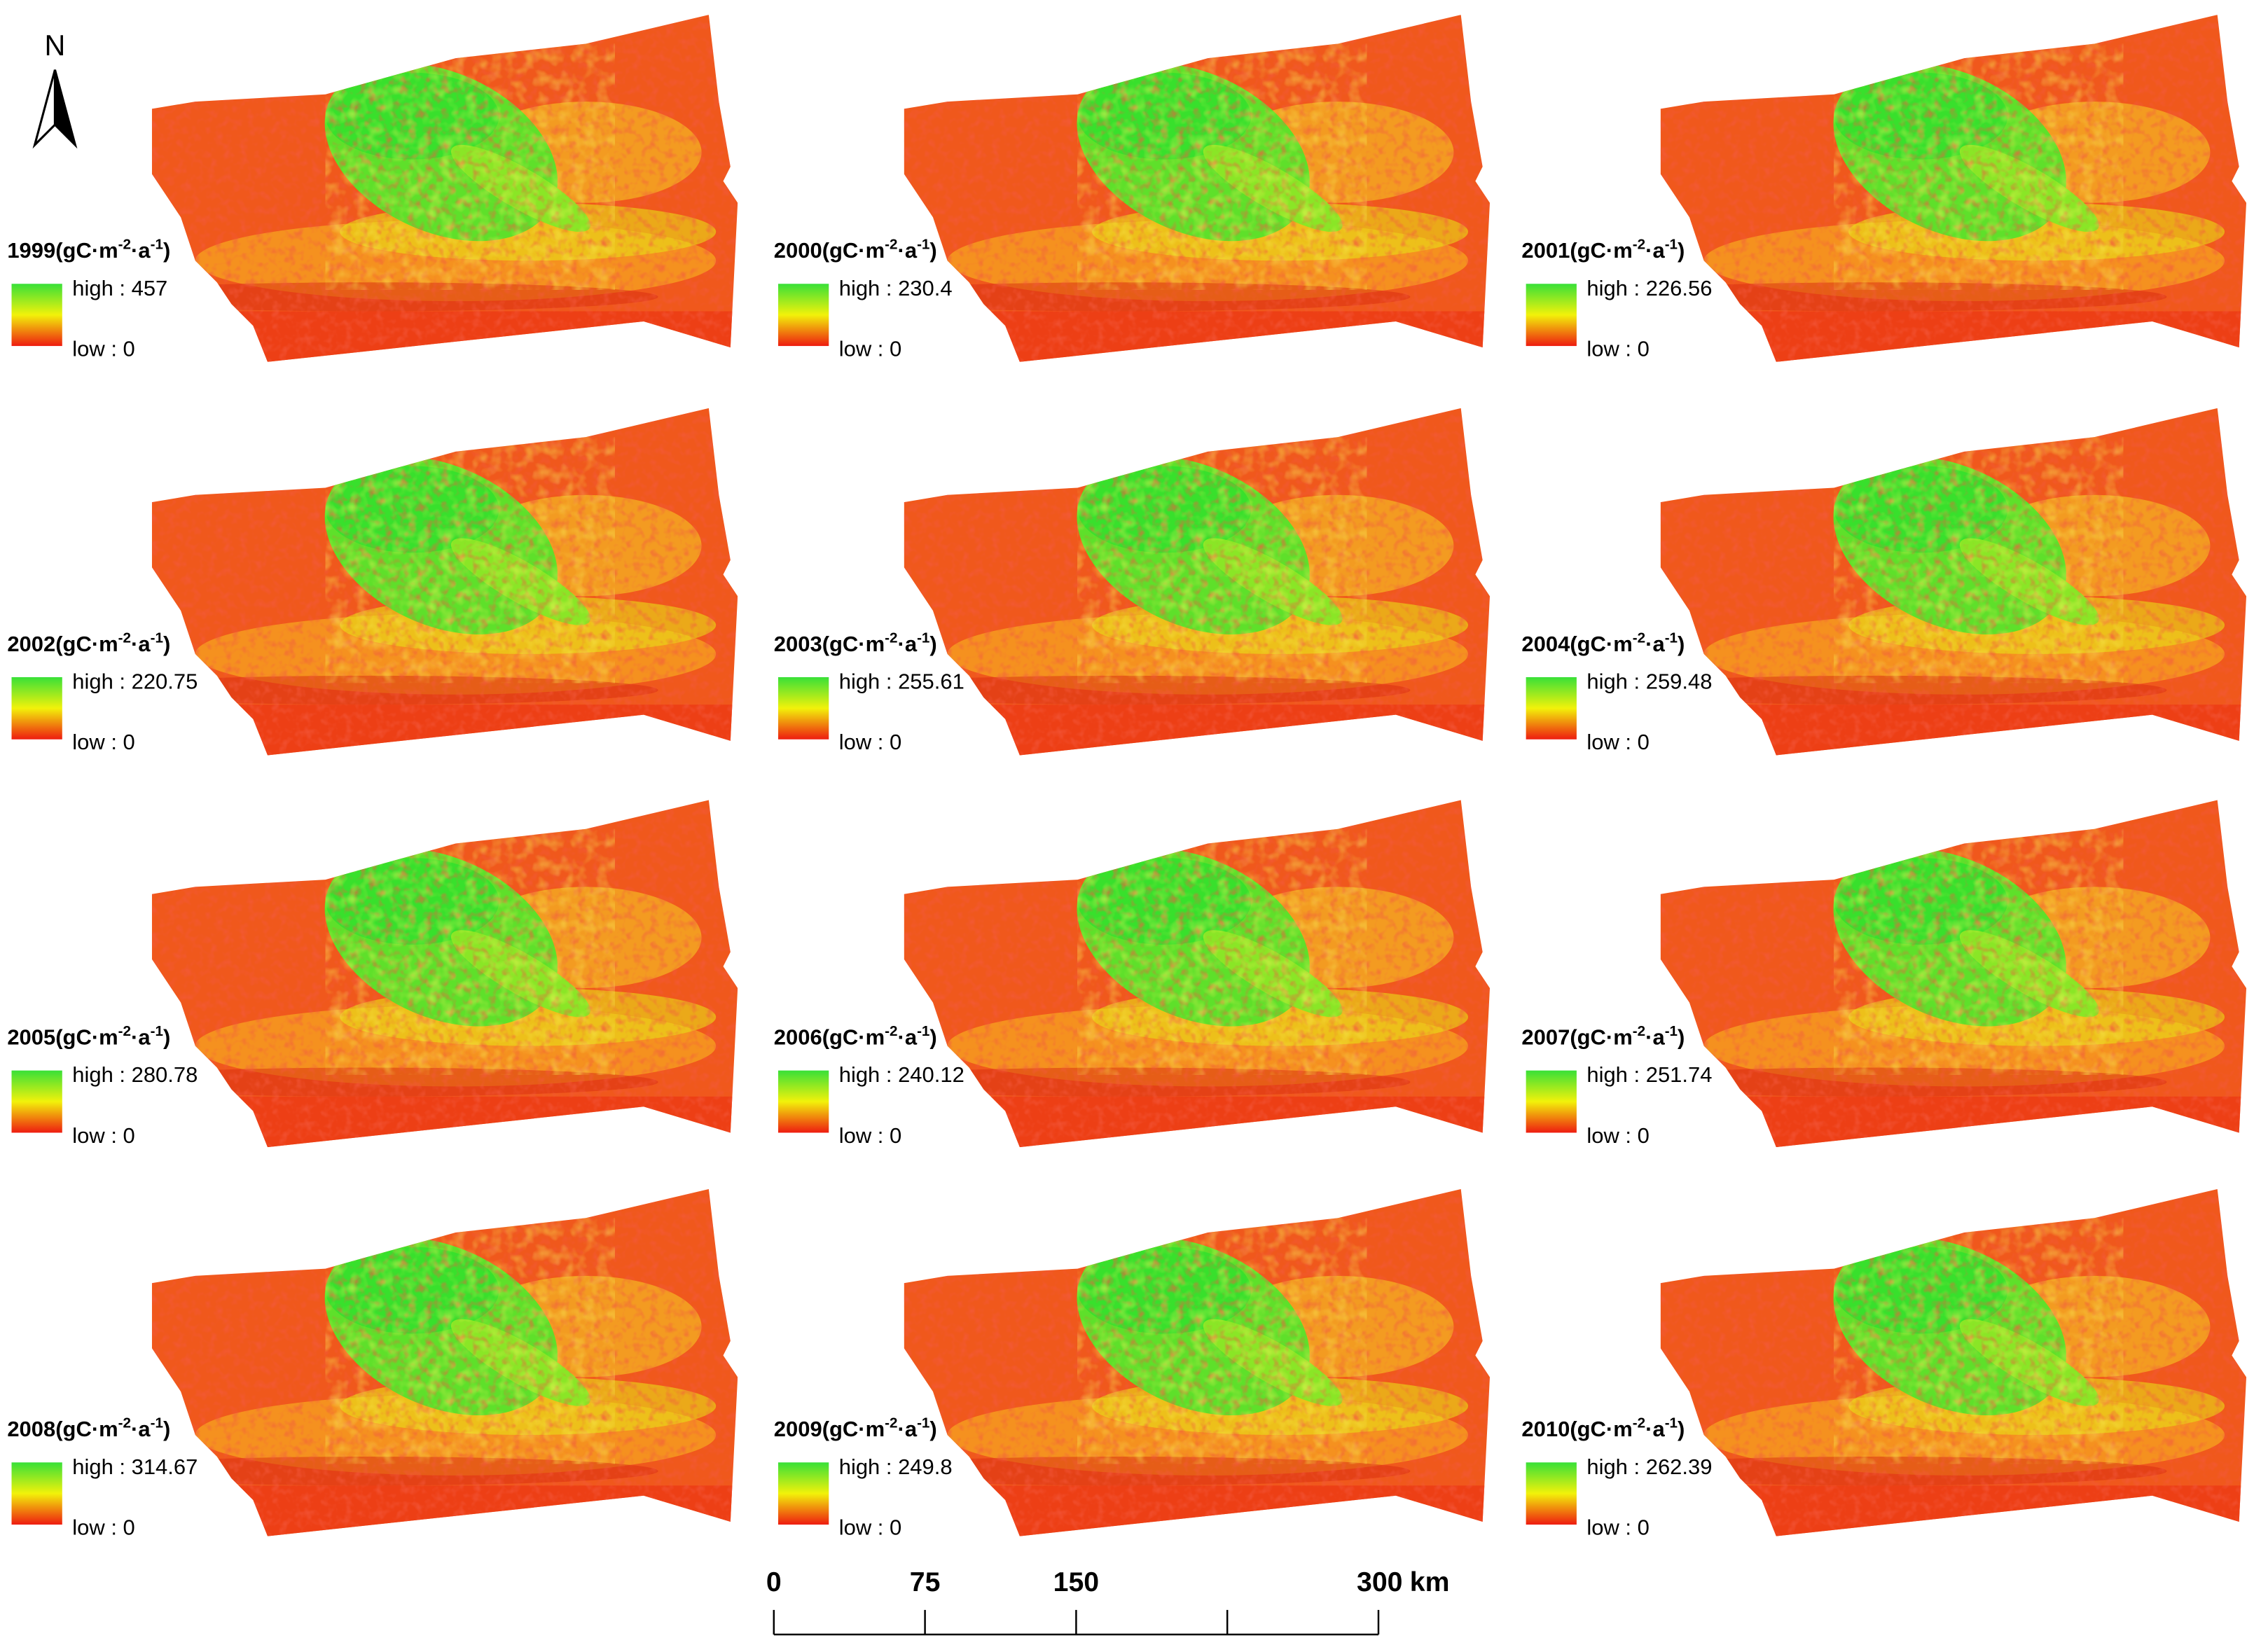 The width and height of the screenshot is (2268, 1645). What do you see at coordinates (1887, 1366) in the screenshot?
I see `panel: 2010(gC·m-2·a-1) high : 262.39 low : 0` at bounding box center [1887, 1366].